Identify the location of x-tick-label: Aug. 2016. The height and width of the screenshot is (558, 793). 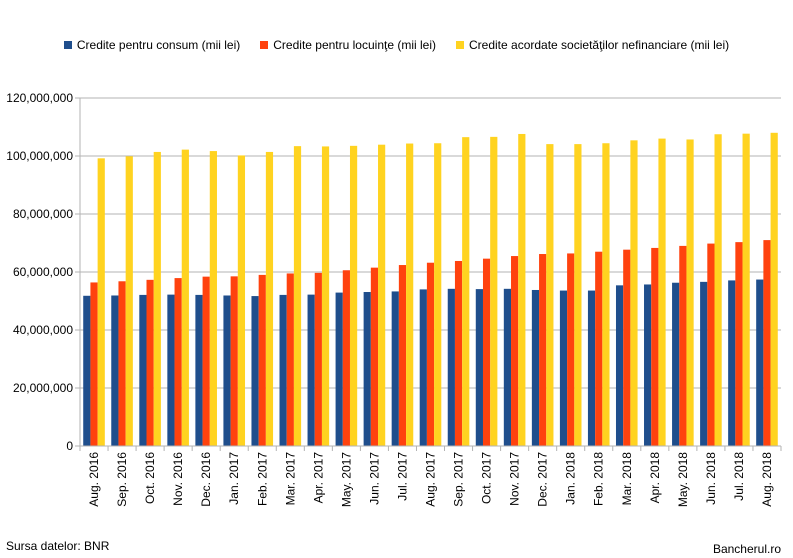
(94, 479).